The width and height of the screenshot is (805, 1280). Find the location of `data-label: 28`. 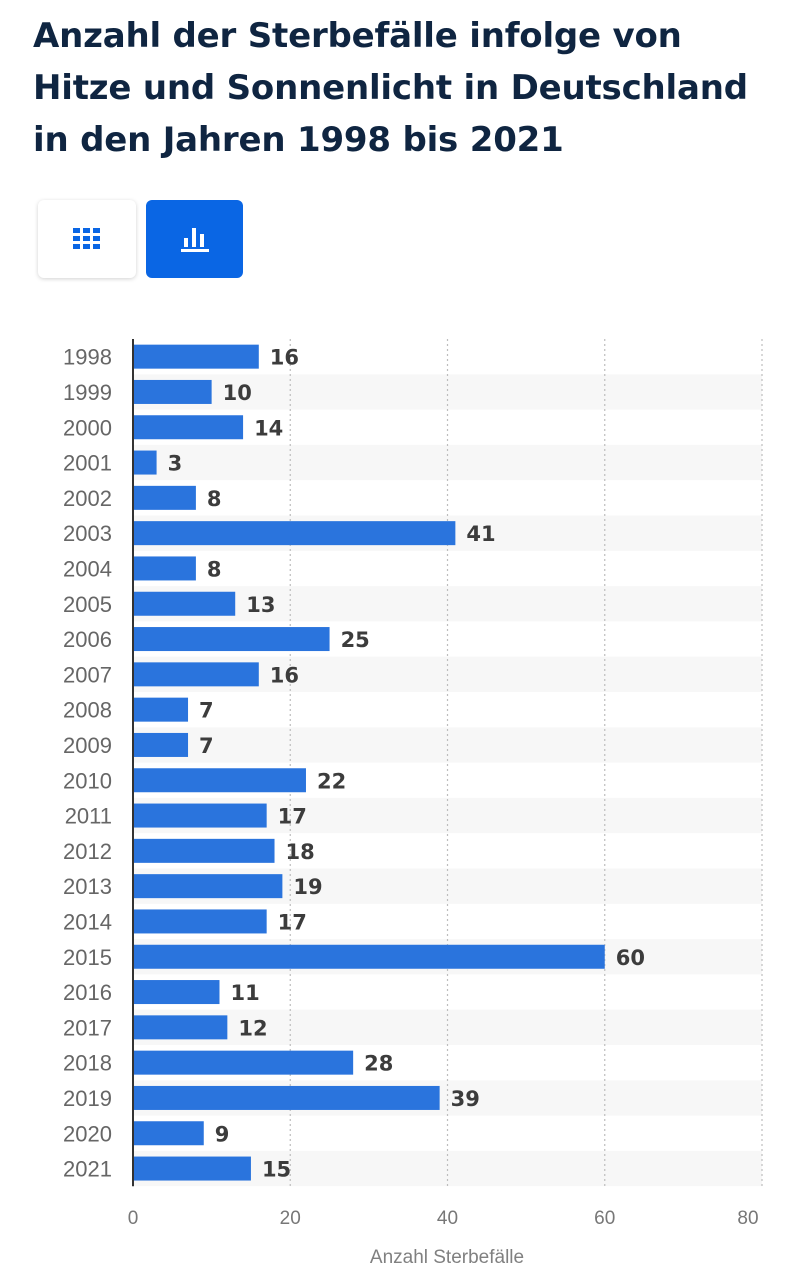

data-label: 28 is located at coordinates (378, 1064).